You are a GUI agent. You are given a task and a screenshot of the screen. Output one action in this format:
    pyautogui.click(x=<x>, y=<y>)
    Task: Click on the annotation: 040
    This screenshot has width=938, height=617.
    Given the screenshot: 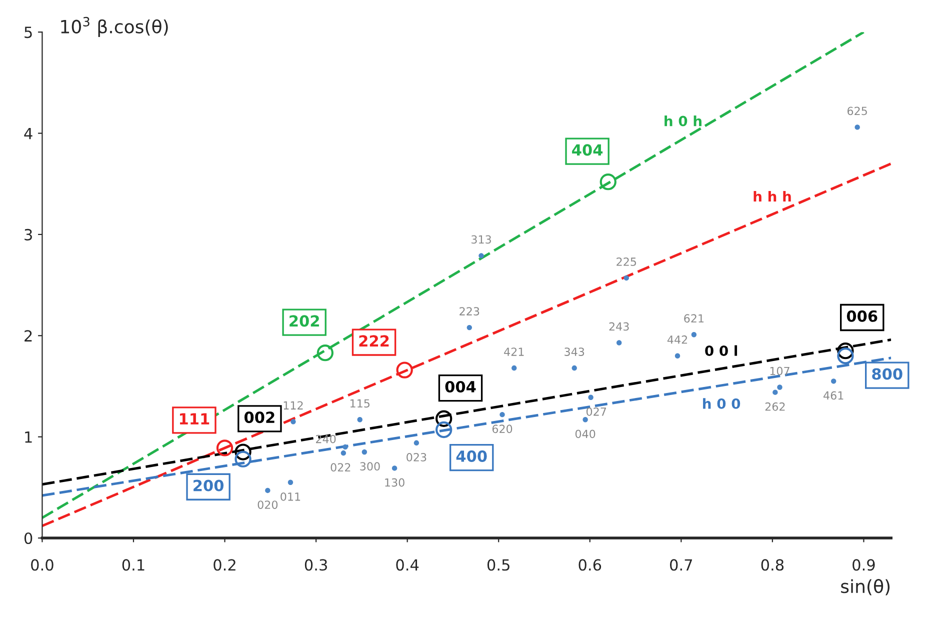 What is the action you would take?
    pyautogui.click(x=585, y=434)
    